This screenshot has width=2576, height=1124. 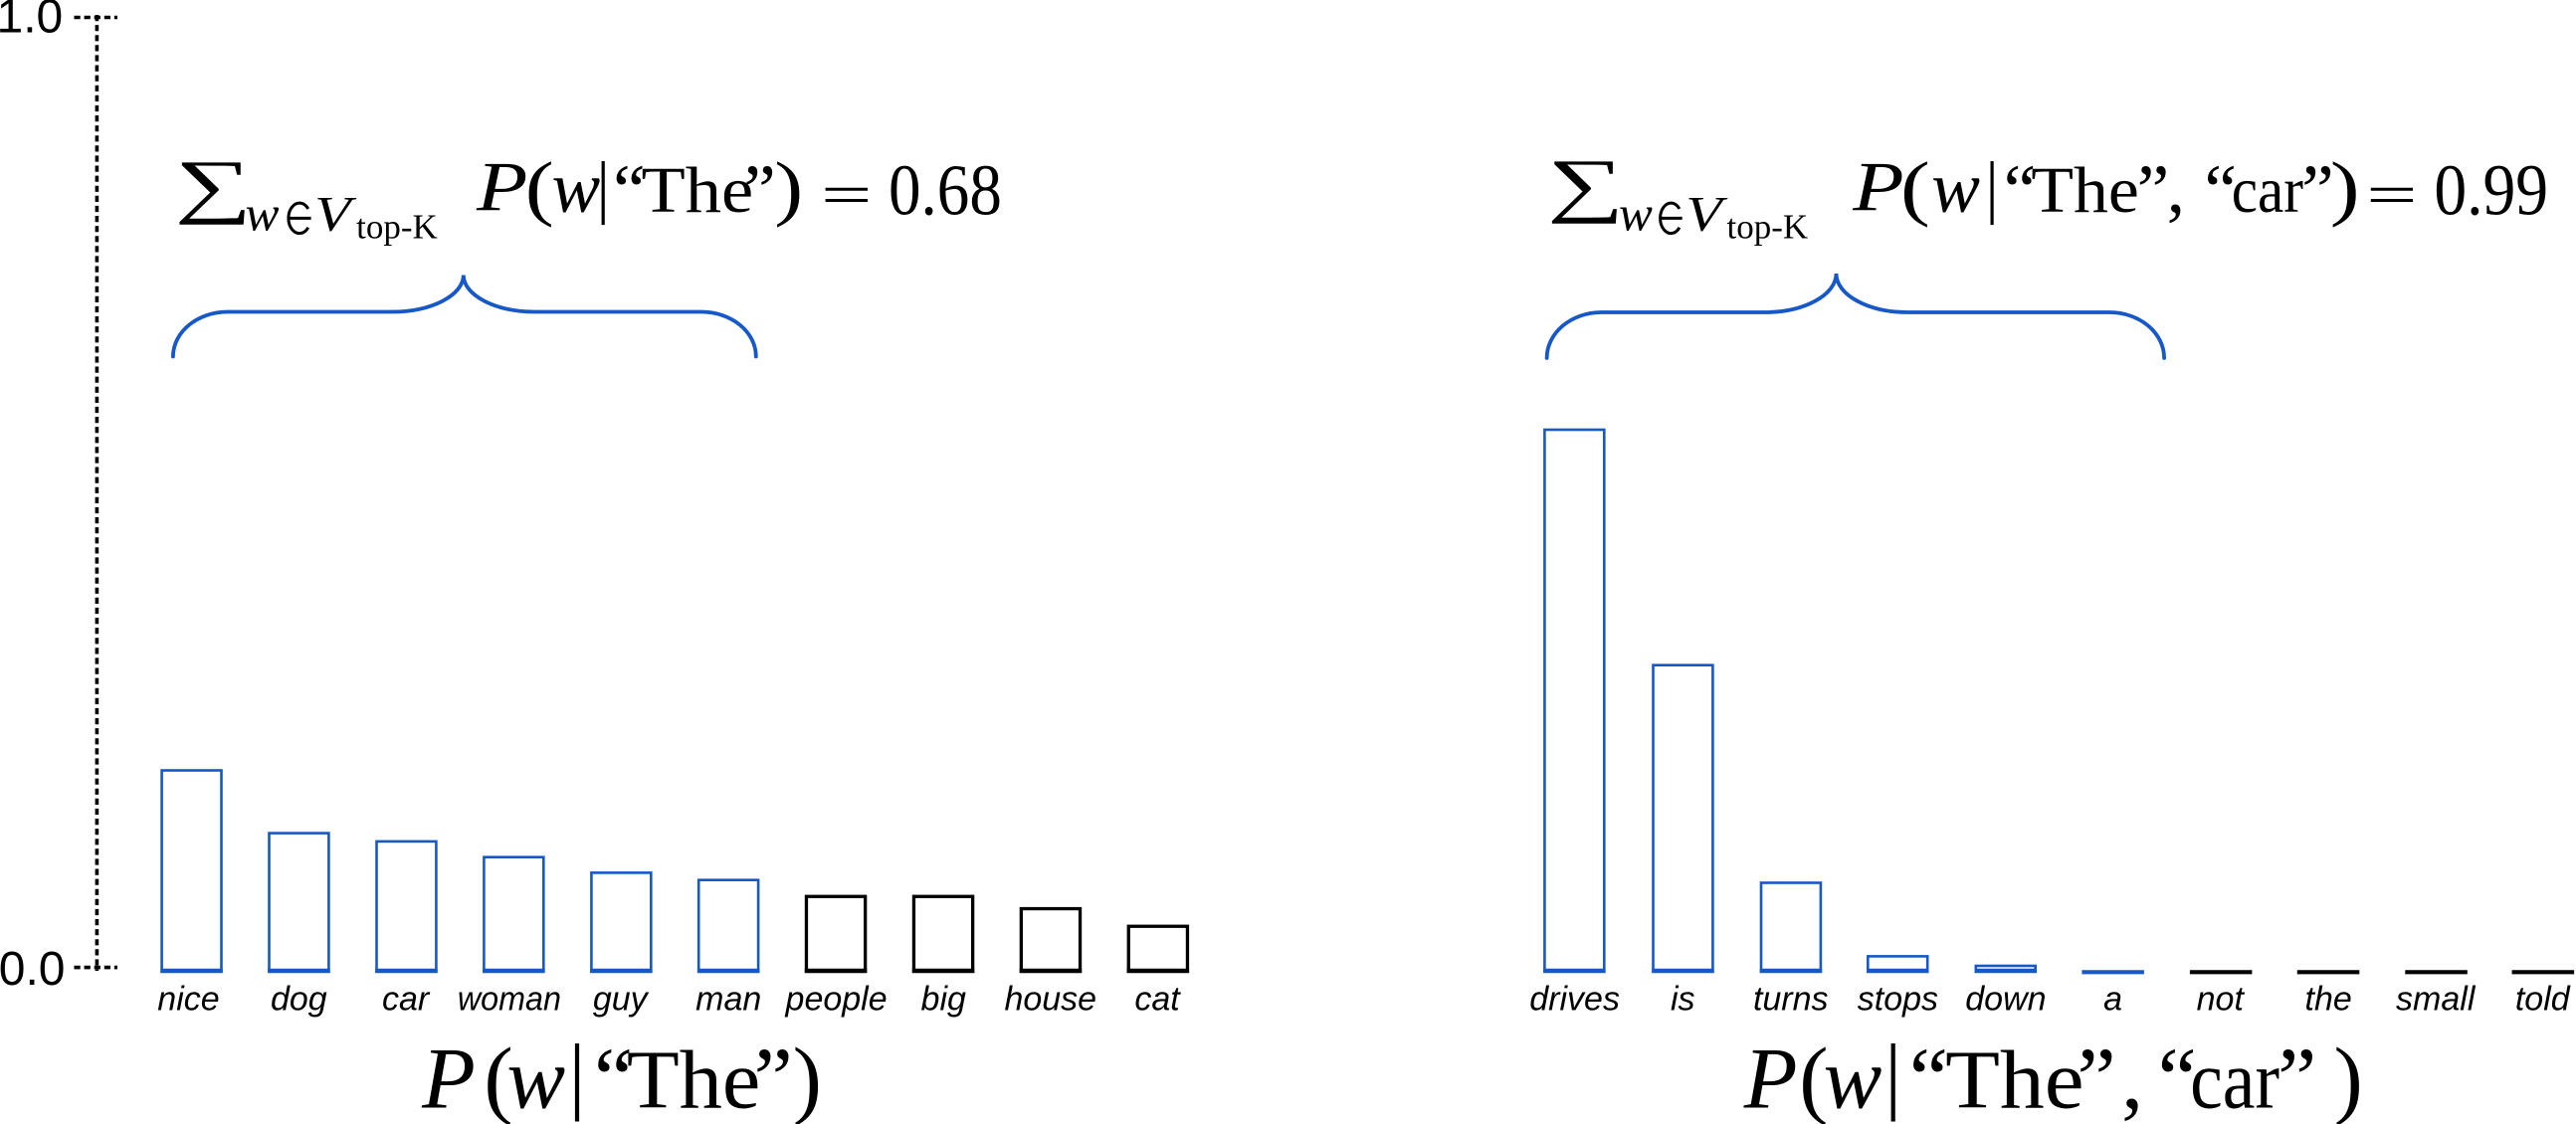 I want to click on svg-text: 0.68, so click(x=945, y=189).